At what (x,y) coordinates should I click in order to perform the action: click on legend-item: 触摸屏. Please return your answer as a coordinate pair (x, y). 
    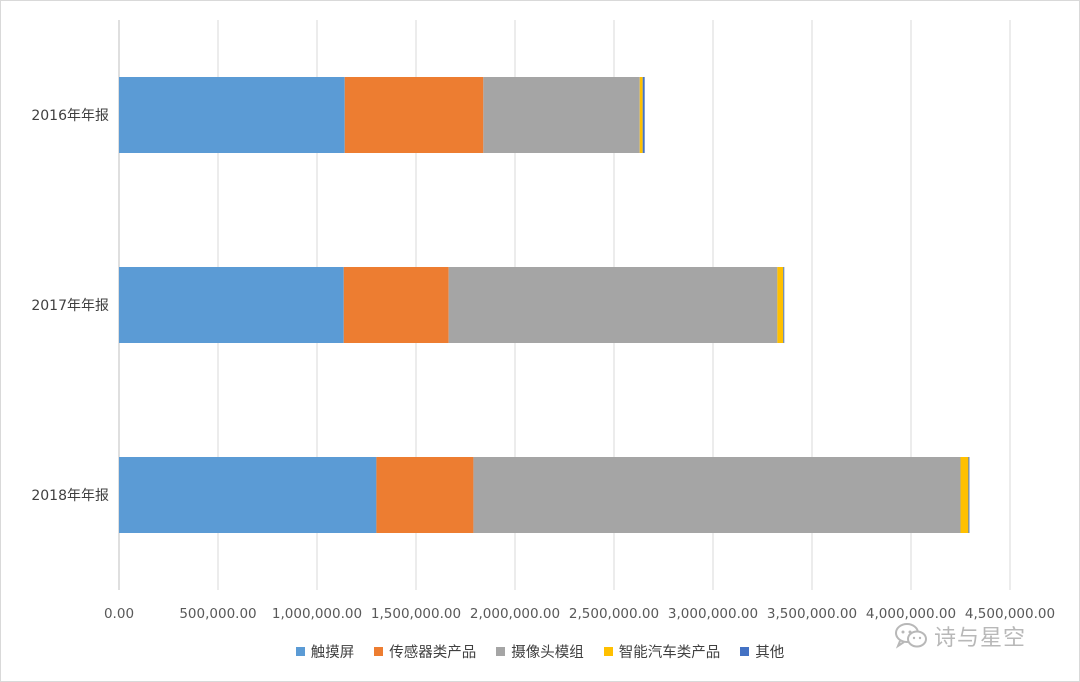
    Looking at the image, I should click on (325, 651).